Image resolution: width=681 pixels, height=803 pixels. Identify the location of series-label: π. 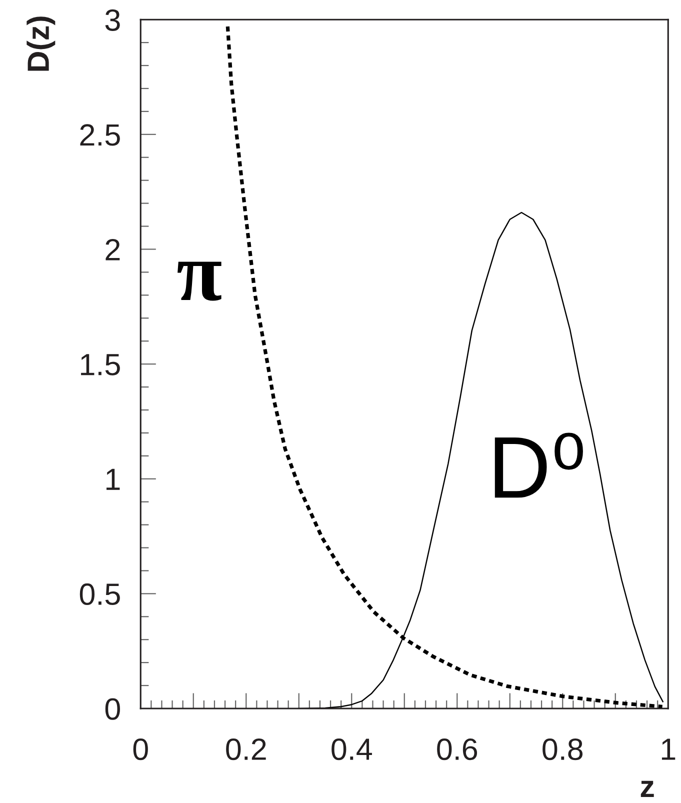
(200, 281).